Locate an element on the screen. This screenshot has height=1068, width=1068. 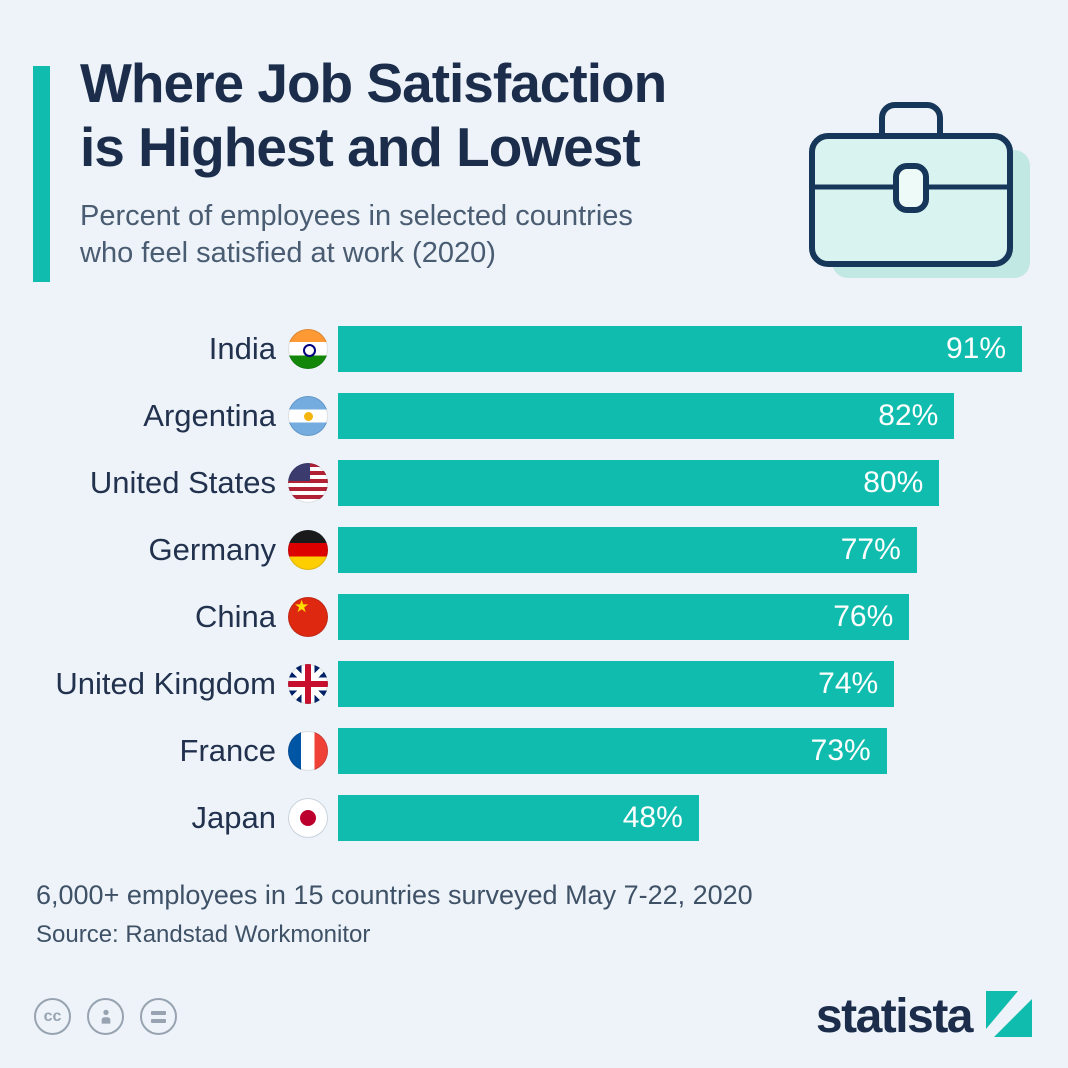
bar-area: 80% is located at coordinates (680, 483).